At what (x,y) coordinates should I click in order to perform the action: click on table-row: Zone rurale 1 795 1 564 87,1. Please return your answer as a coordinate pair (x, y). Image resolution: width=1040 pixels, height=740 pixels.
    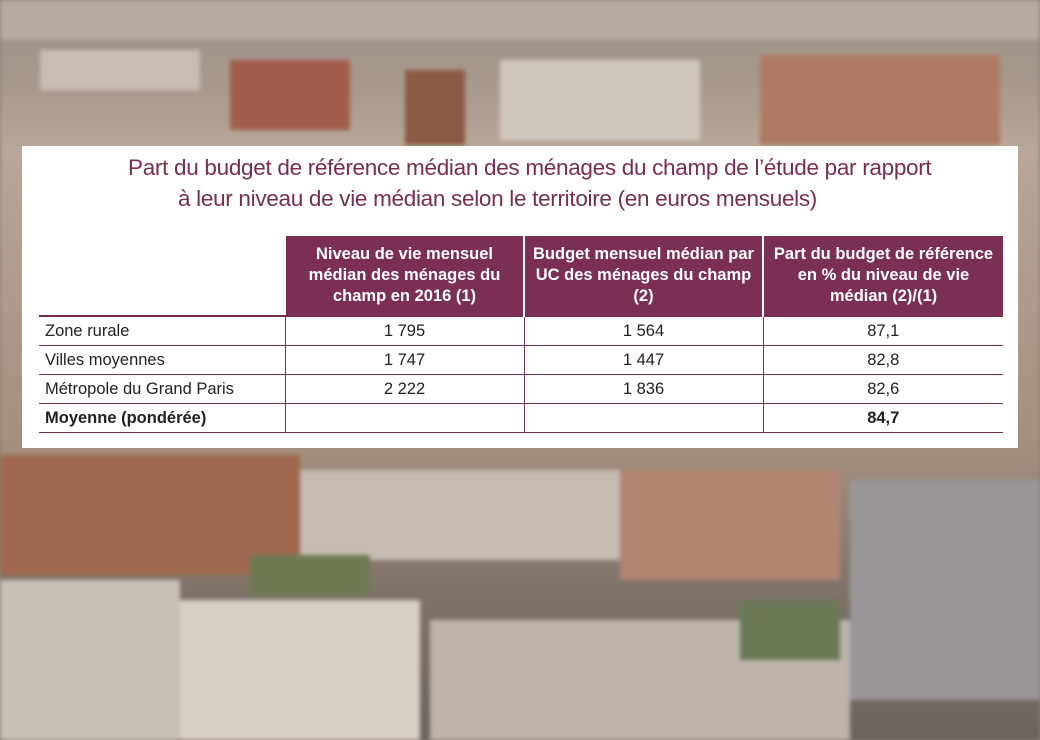
    Looking at the image, I should click on (521, 330).